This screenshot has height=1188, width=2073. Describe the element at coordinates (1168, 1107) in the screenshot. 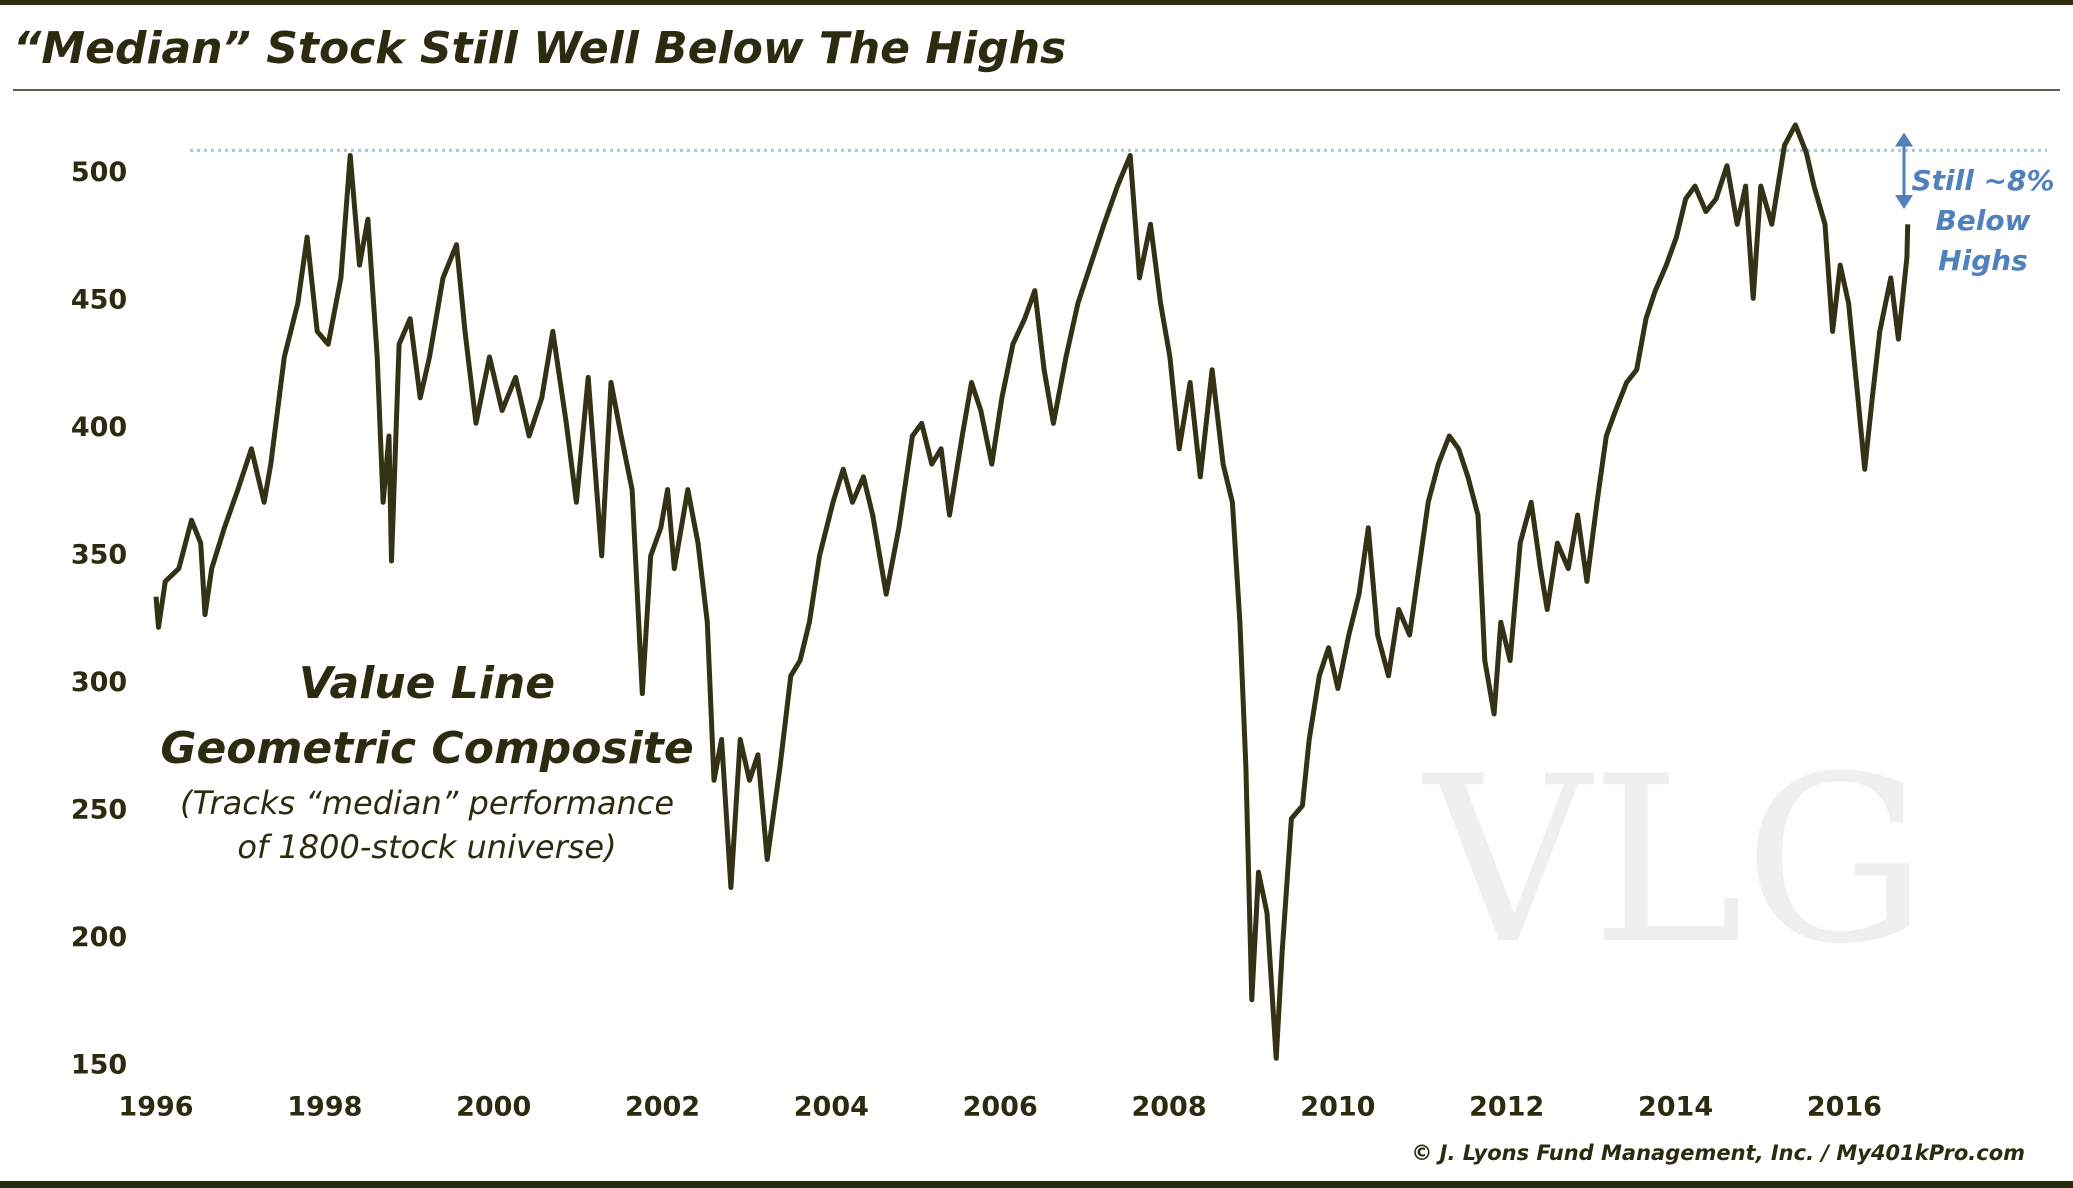

I see `x-tick-label: 2008` at that location.